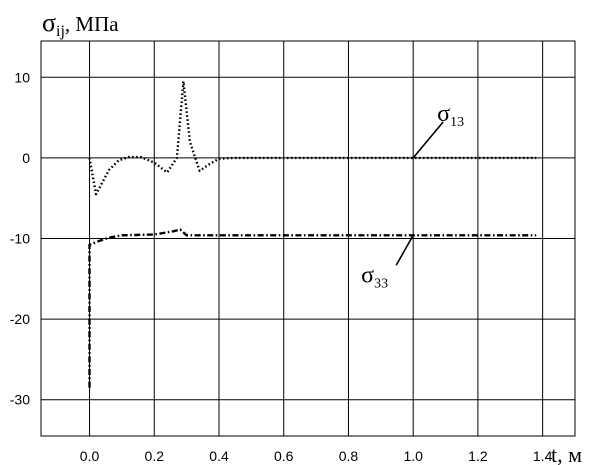 The width and height of the screenshot is (601, 465). Describe the element at coordinates (284, 456) in the screenshot. I see `x-tick-label: 0.6` at that location.